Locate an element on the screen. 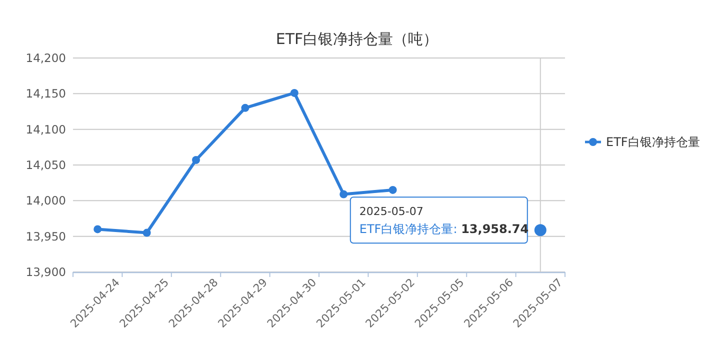 The width and height of the screenshot is (725, 355). y-tick-label: 14,000 is located at coordinates (46, 201).